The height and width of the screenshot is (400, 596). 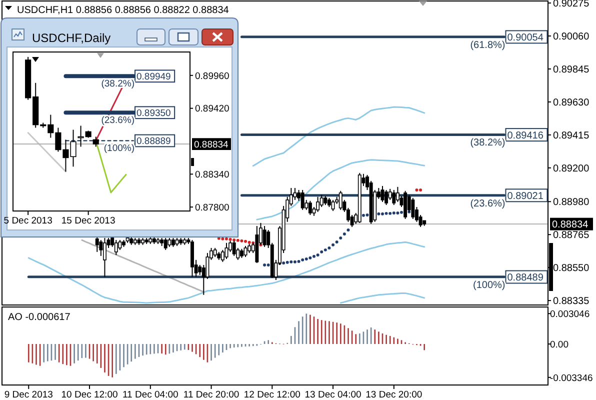 I want to click on data-label: 0.88489, so click(x=525, y=278).